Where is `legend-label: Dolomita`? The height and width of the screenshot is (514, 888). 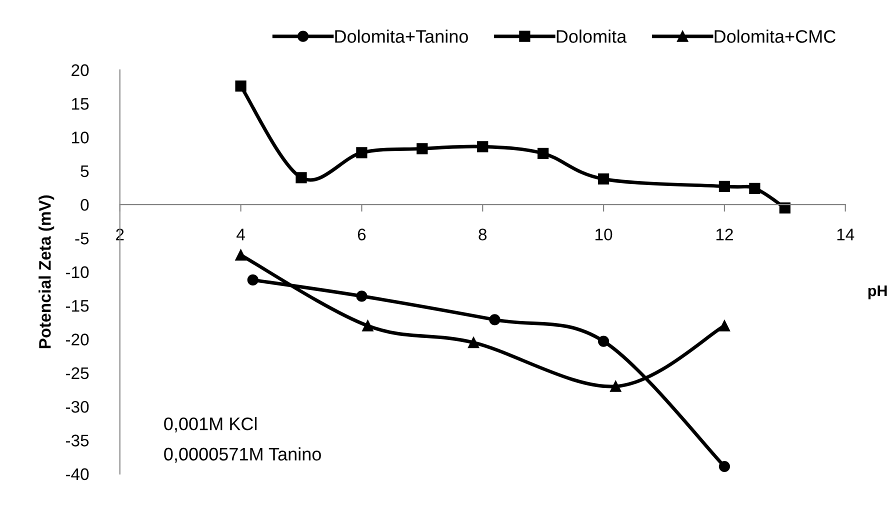
legend-label: Dolomita is located at coordinates (591, 36).